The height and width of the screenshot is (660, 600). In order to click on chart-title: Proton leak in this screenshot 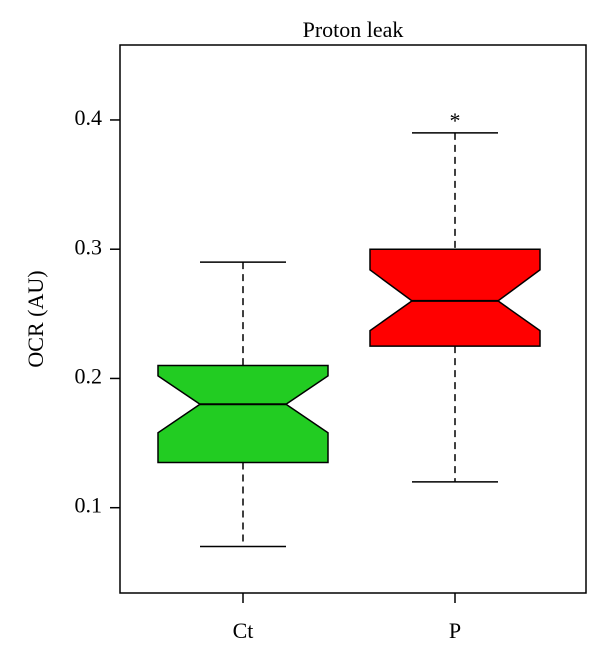, I will do `click(353, 29)`.